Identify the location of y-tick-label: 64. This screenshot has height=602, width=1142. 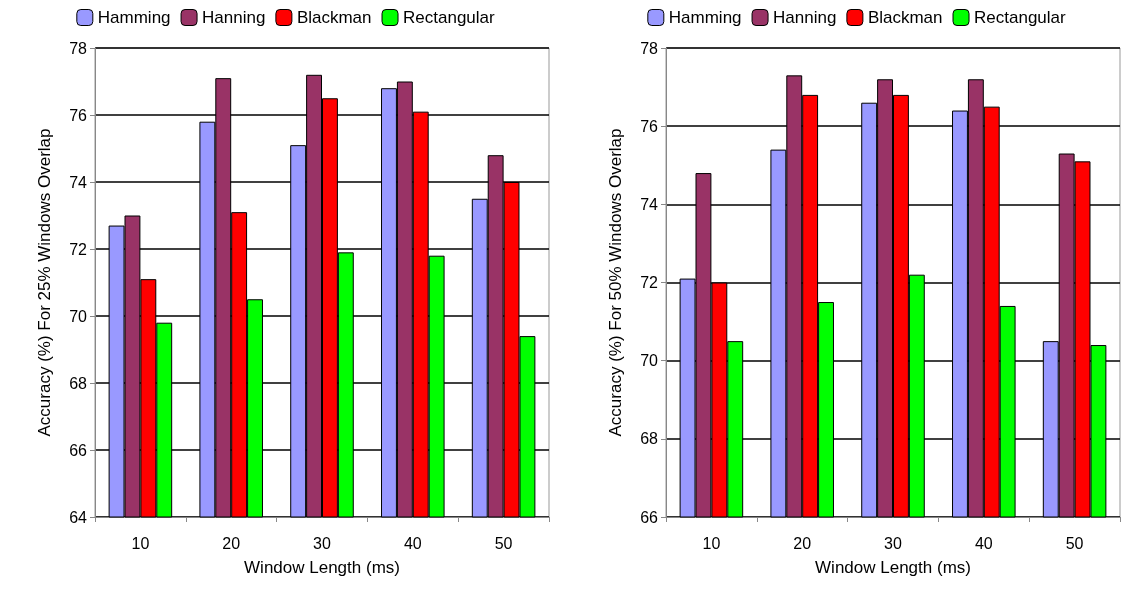
(78, 517).